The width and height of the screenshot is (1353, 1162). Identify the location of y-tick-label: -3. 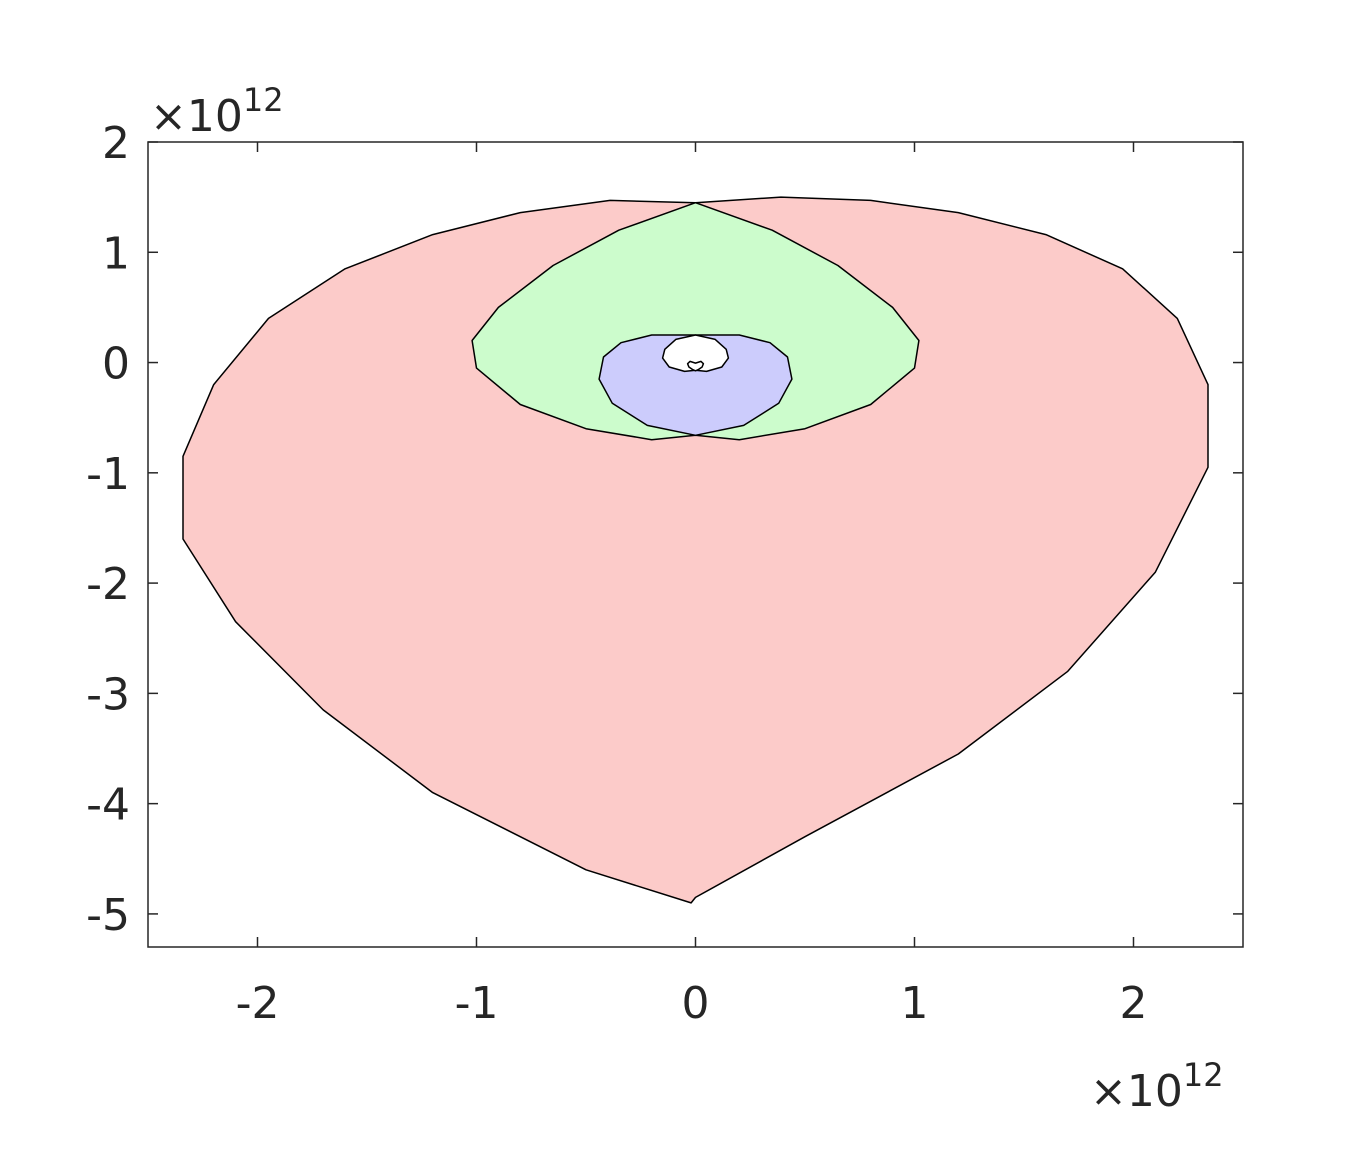
(108, 694).